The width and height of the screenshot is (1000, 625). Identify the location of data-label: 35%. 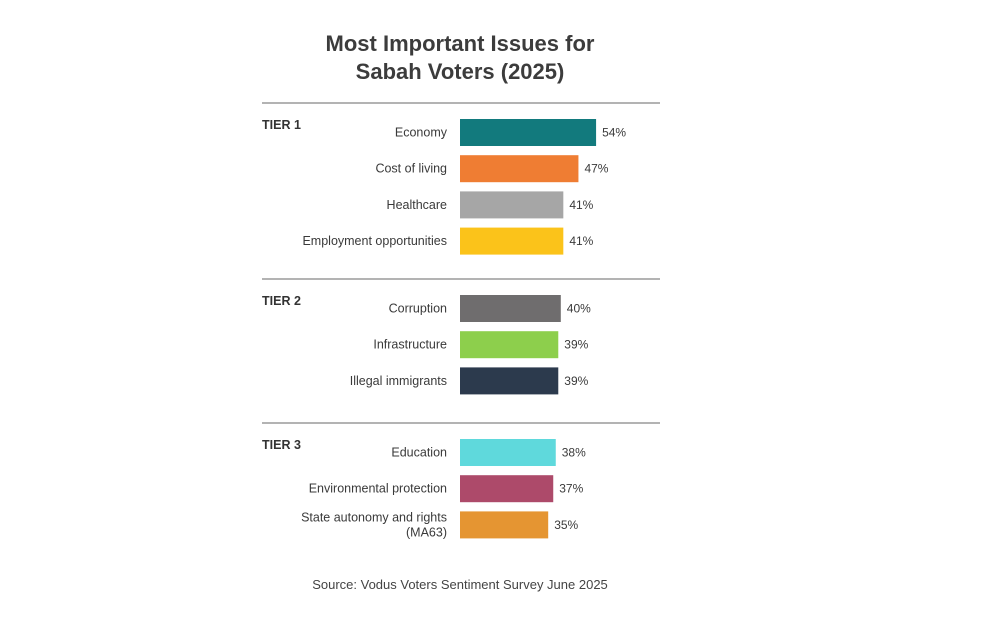
(566, 525).